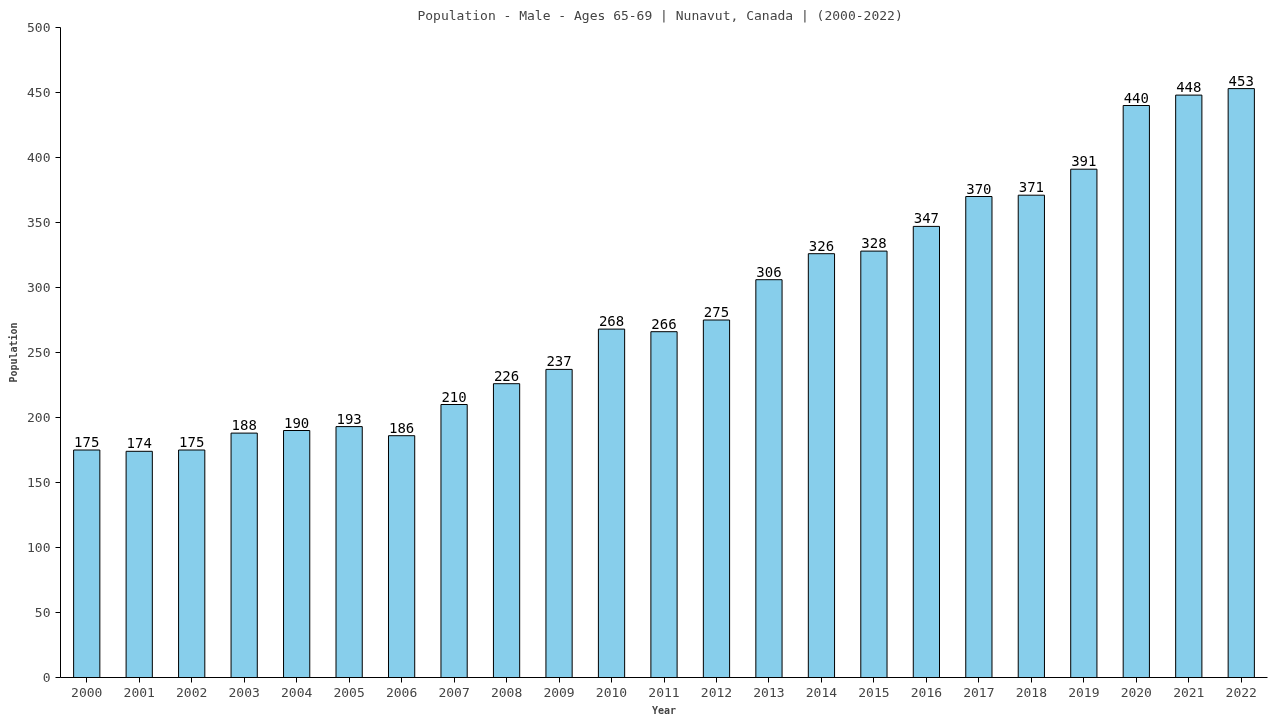  Describe the element at coordinates (244, 425) in the screenshot. I see `data-label: 188` at that location.